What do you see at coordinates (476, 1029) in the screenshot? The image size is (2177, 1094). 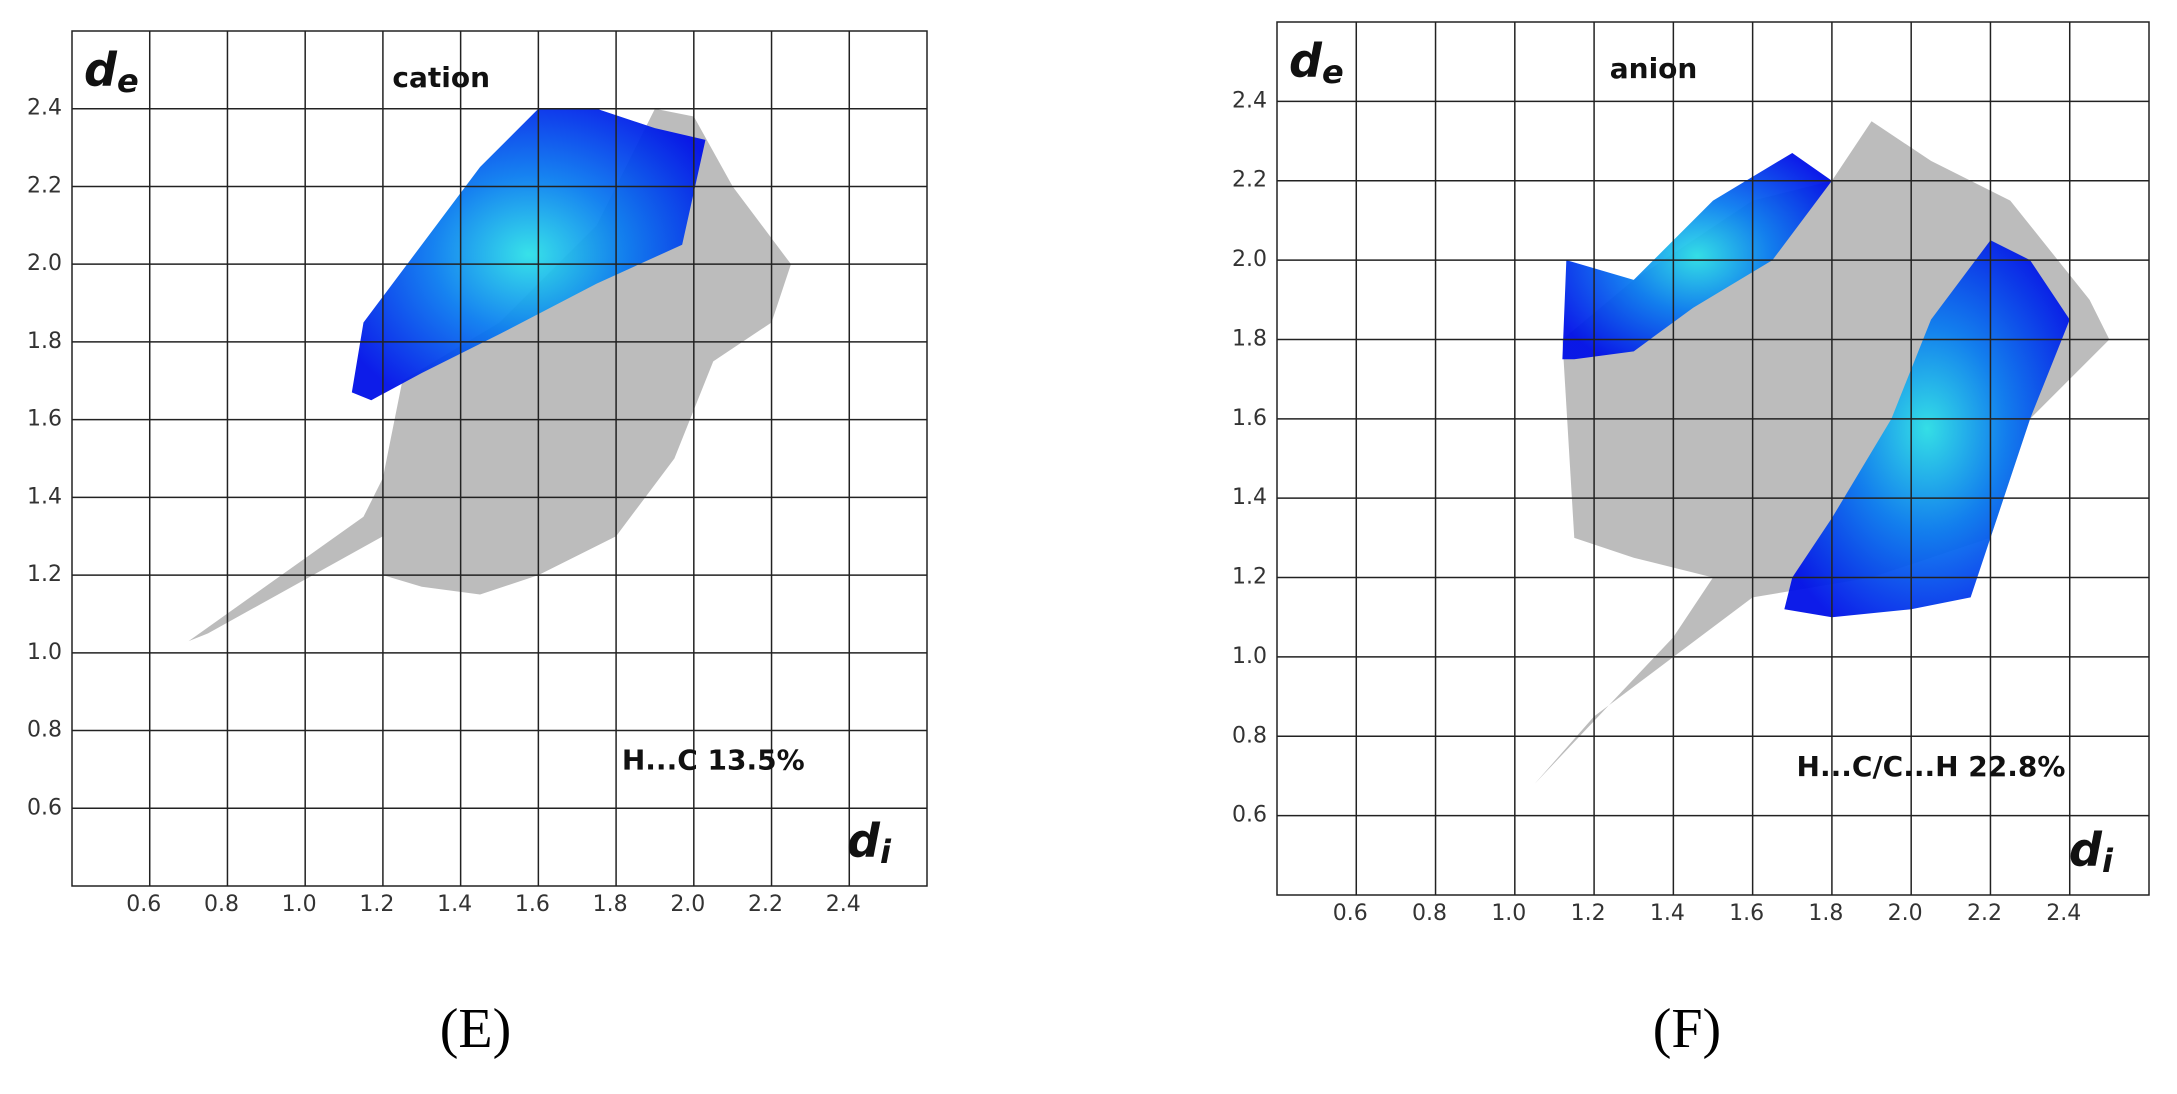 I see `panel-label: (E)` at bounding box center [476, 1029].